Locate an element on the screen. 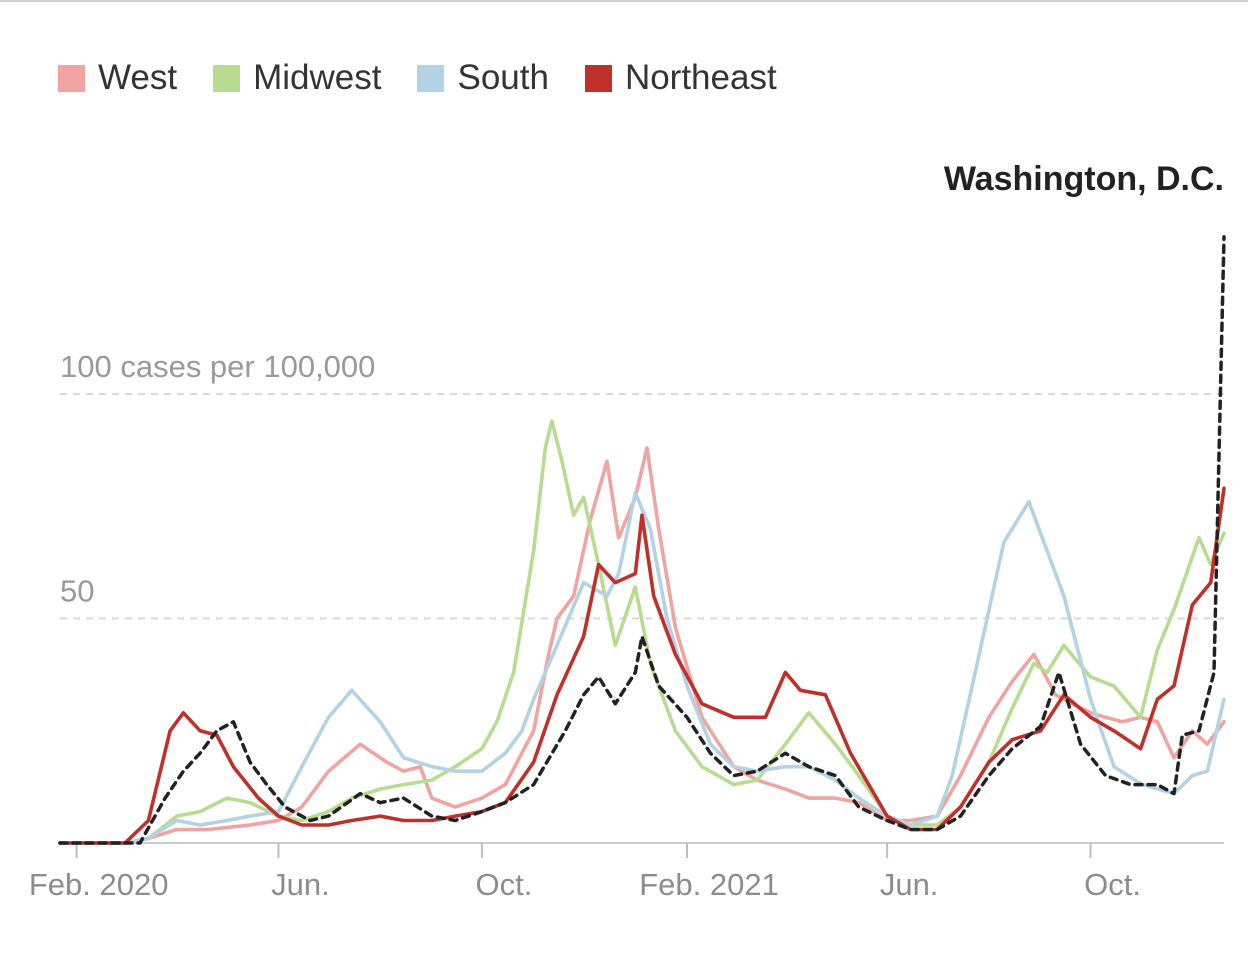  legend-item-south: South is located at coordinates (483, 78).